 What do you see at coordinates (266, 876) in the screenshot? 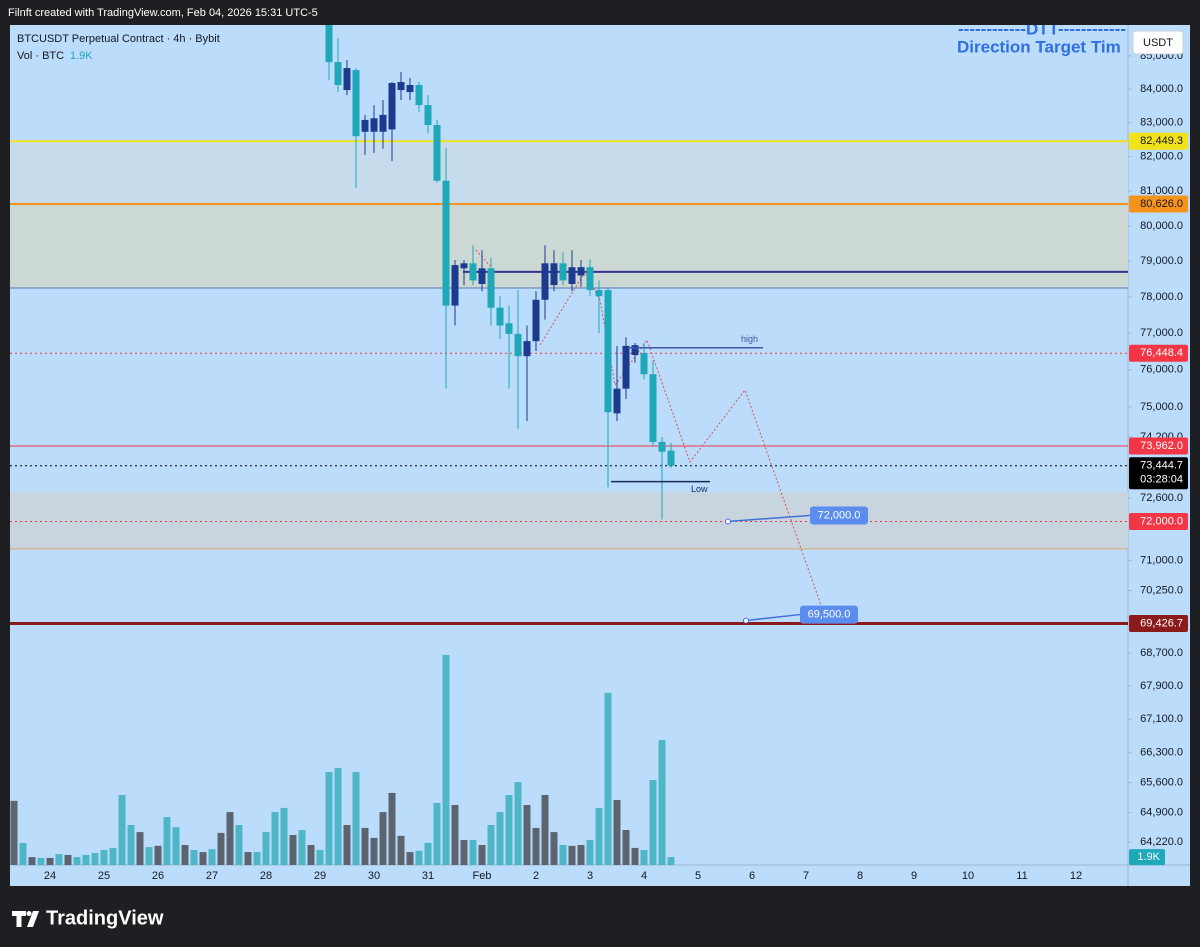
I see `x-tick-label: 28` at bounding box center [266, 876].